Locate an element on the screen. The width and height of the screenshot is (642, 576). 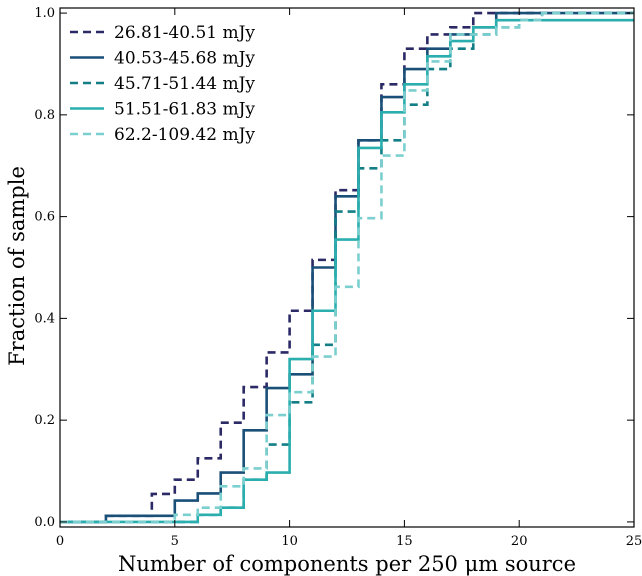
legend-label-5: 62.2-109.42 mJy is located at coordinates (184, 135).